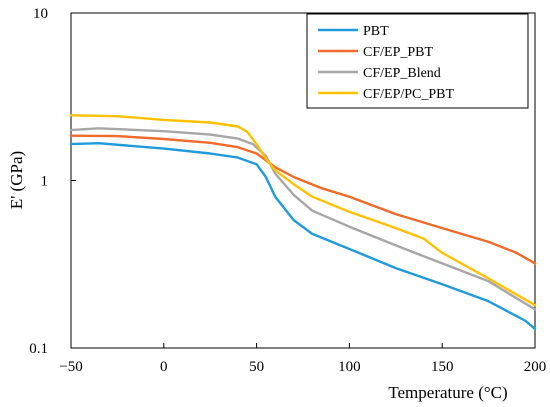 The height and width of the screenshot is (407, 550). I want to click on y-tick-label: 10, so click(40, 14).